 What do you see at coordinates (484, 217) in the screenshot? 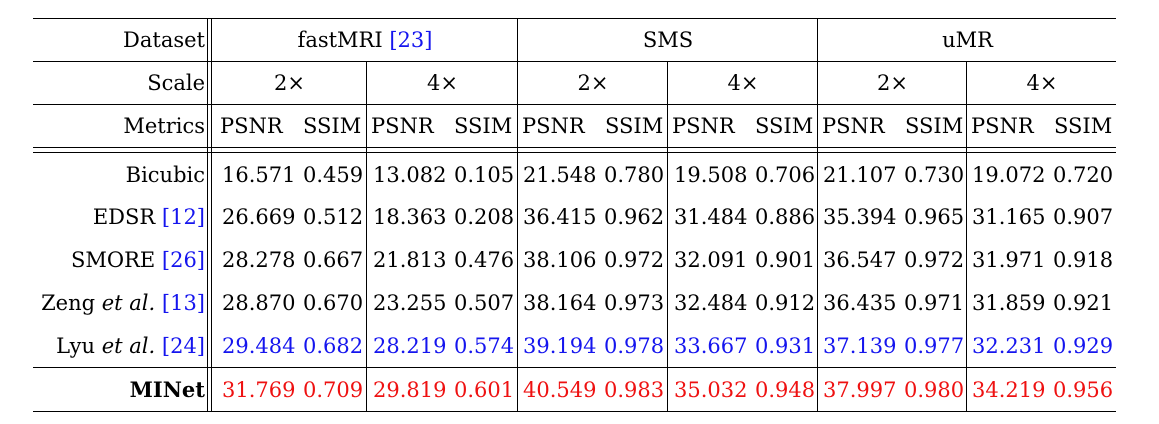
I see `value-cell: 0.208` at bounding box center [484, 217].